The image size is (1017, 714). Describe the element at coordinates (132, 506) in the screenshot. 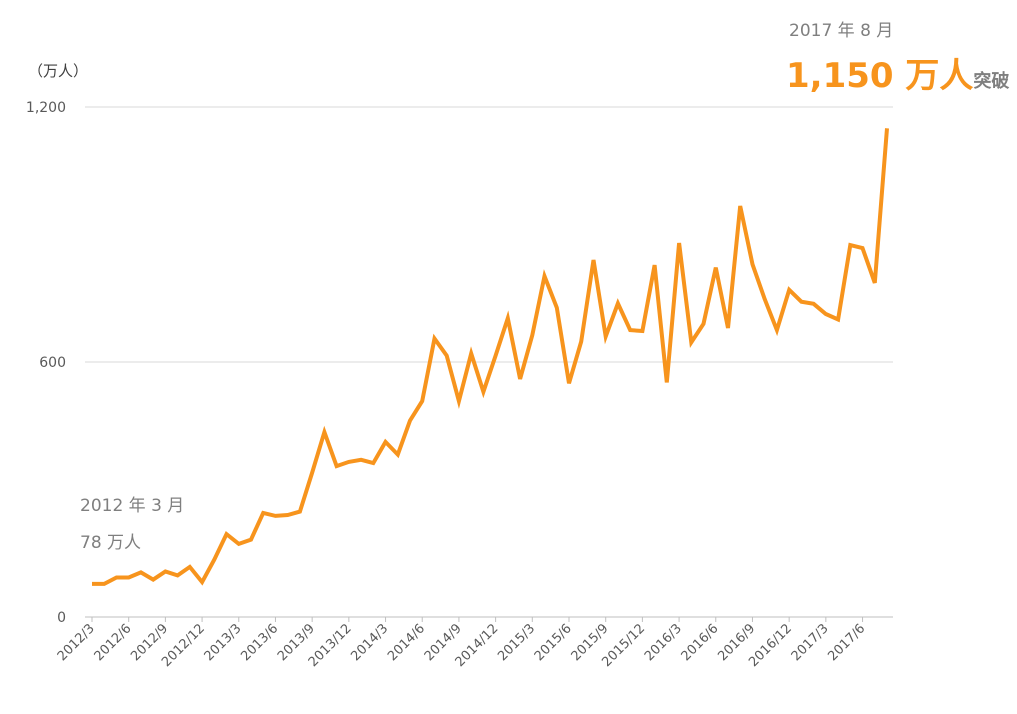

I see `annotation-start-date: 2012 年 3 月` at that location.